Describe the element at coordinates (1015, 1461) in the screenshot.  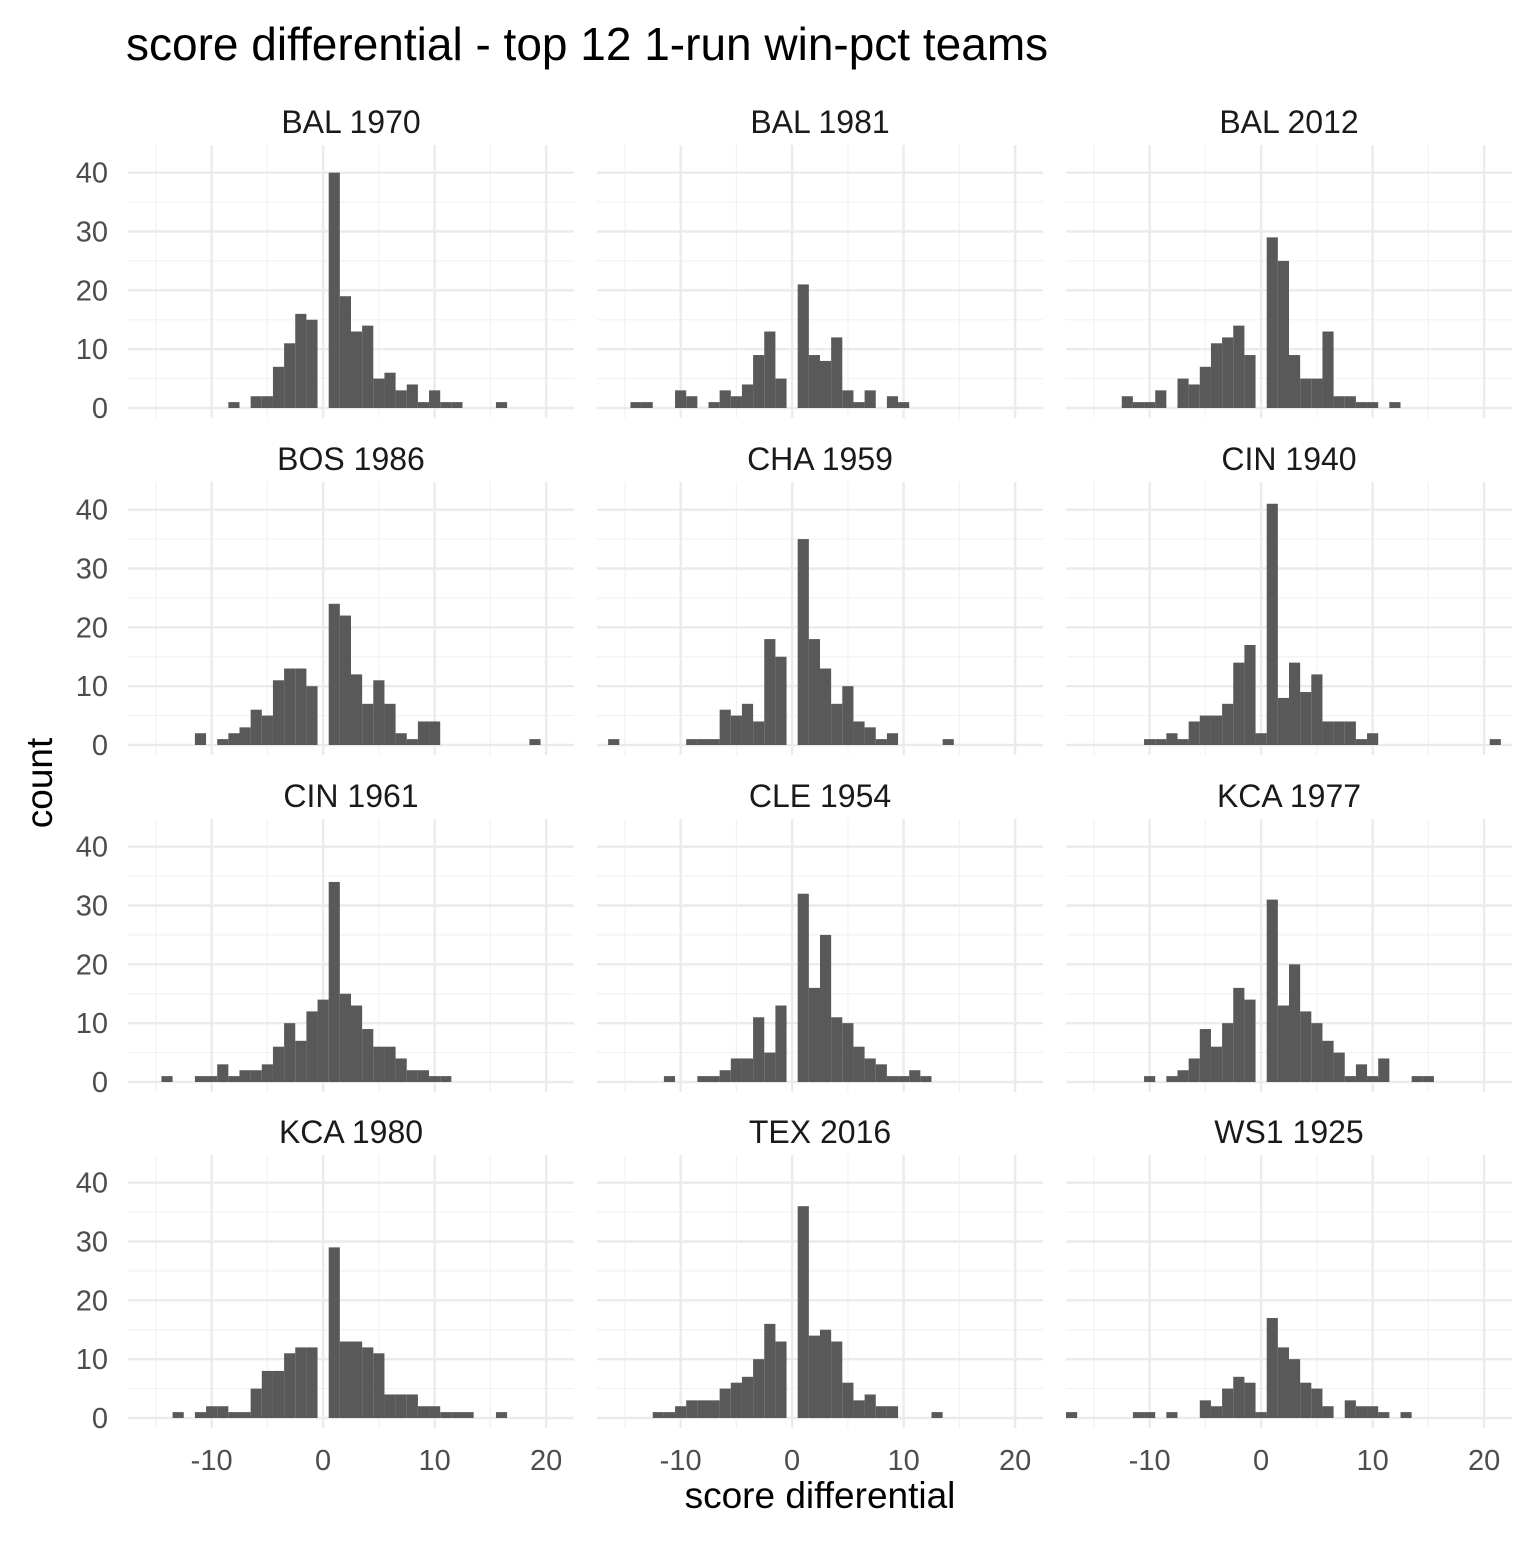
I see `x-tick-label: 20` at that location.